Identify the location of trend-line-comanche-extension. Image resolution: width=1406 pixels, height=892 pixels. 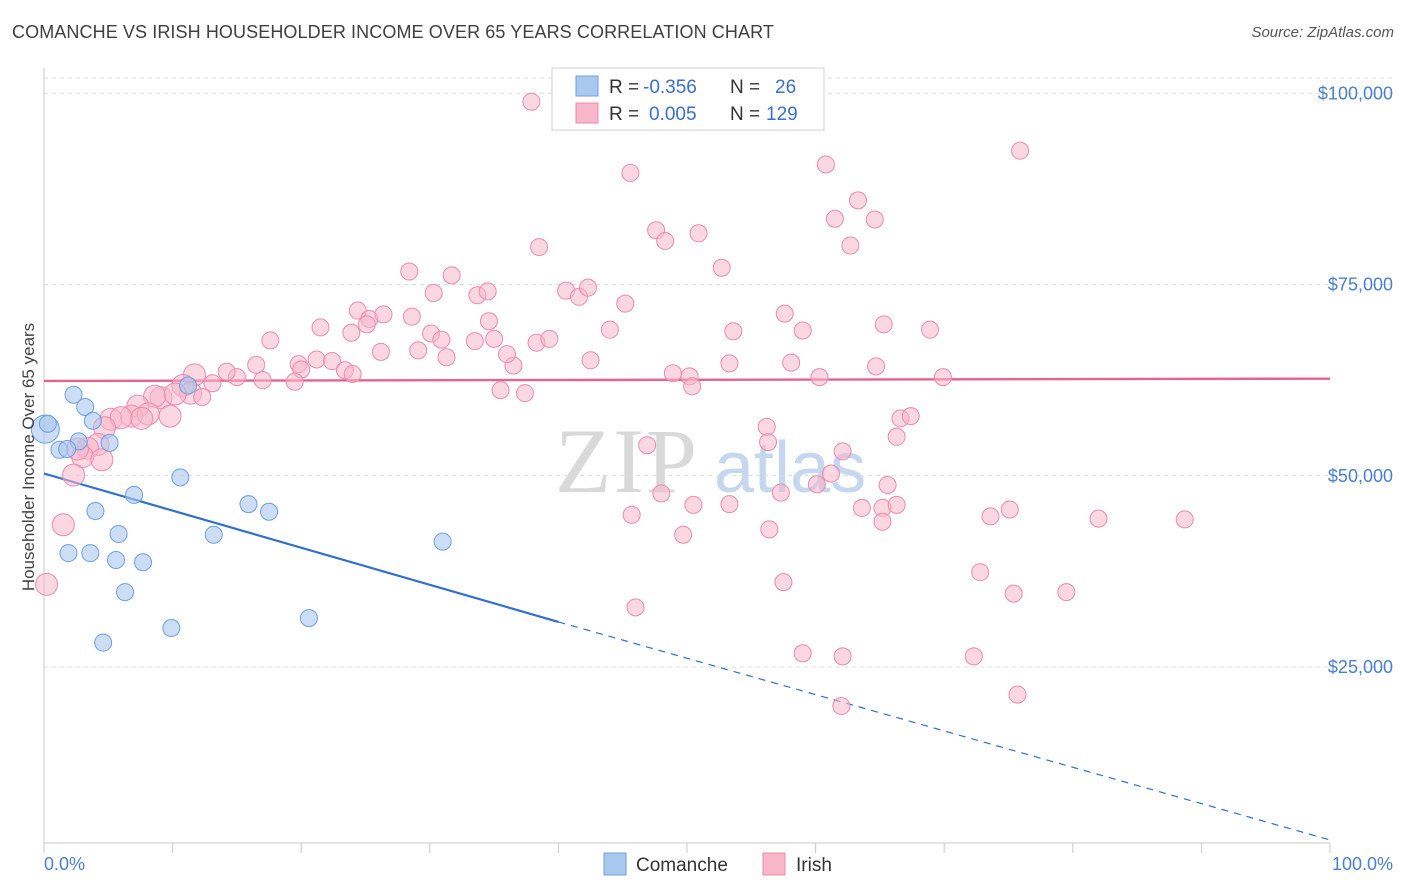
(944, 731).